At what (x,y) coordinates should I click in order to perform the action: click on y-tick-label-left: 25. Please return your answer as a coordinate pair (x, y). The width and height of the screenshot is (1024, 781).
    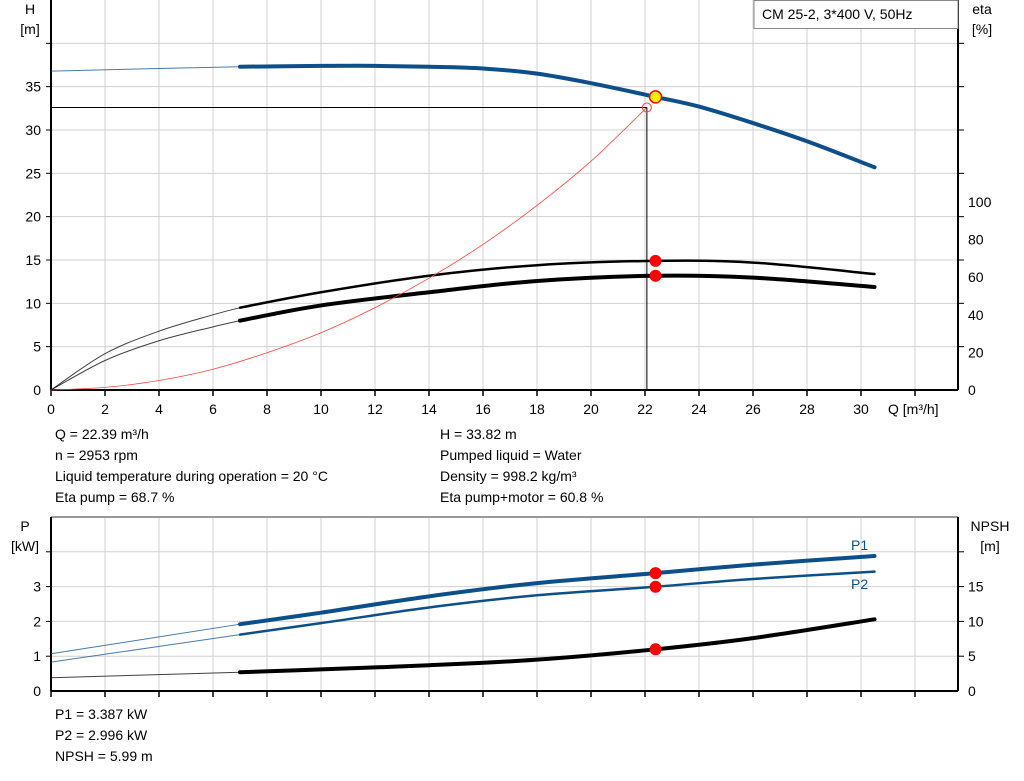
    Looking at the image, I should click on (33, 173).